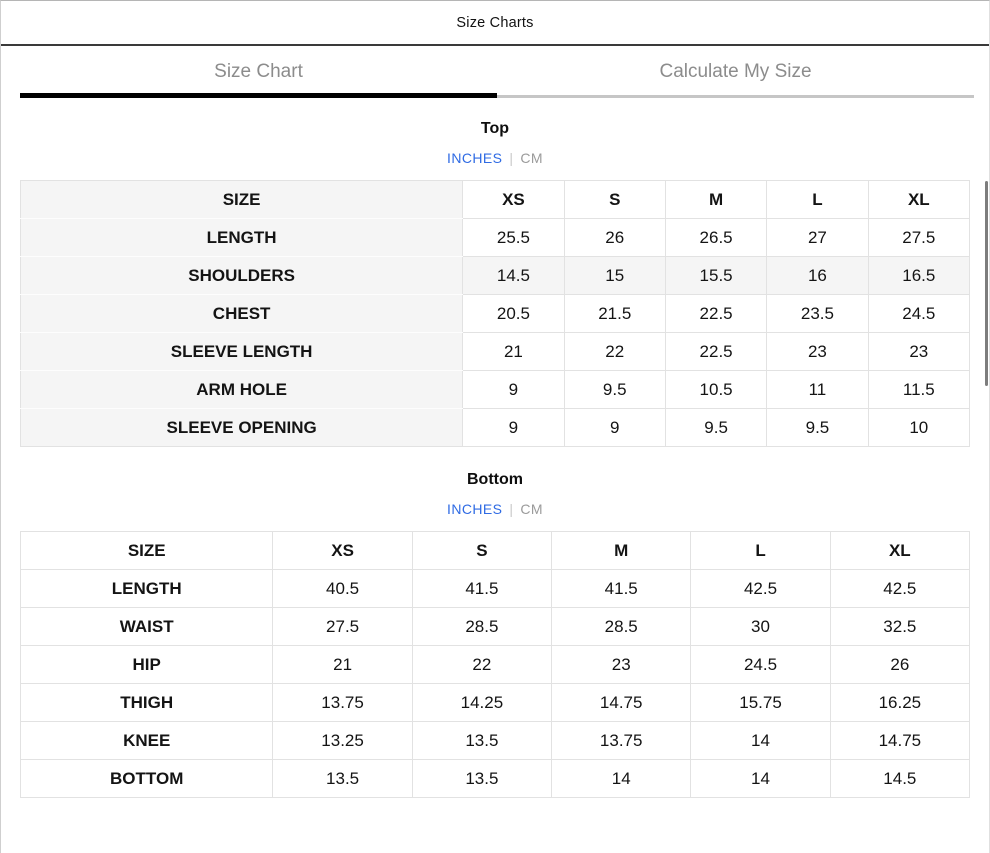 Image resolution: width=990 pixels, height=853 pixels. Describe the element at coordinates (614, 275) in the screenshot. I see `measurement-value-cell: 15` at that location.